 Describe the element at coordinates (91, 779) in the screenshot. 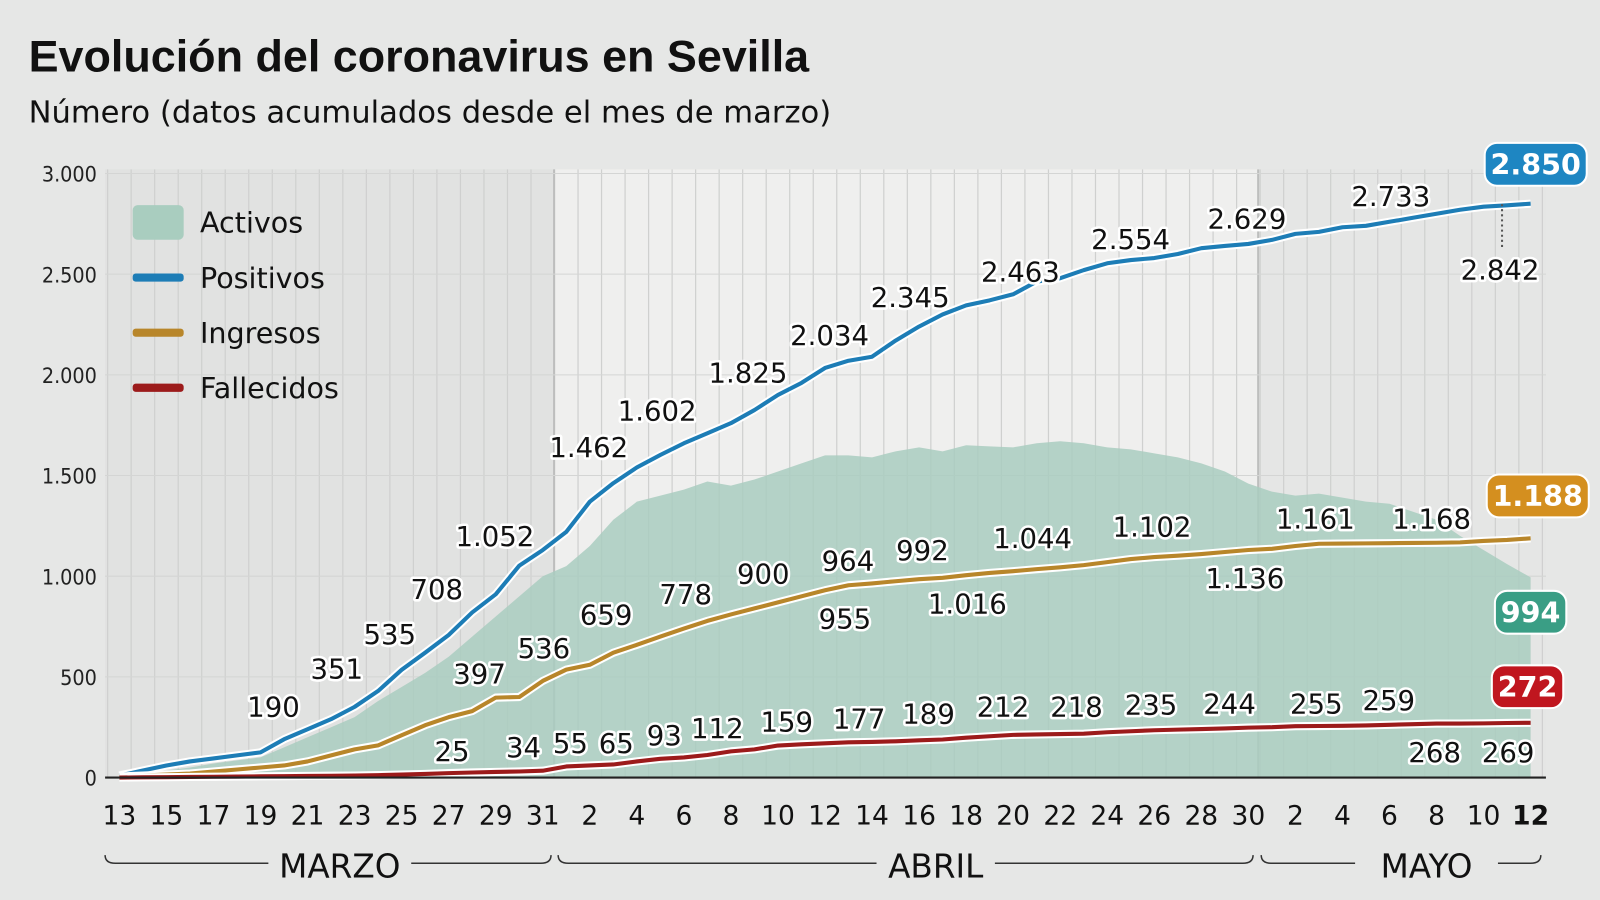

I see `y-tick-label: 0` at that location.